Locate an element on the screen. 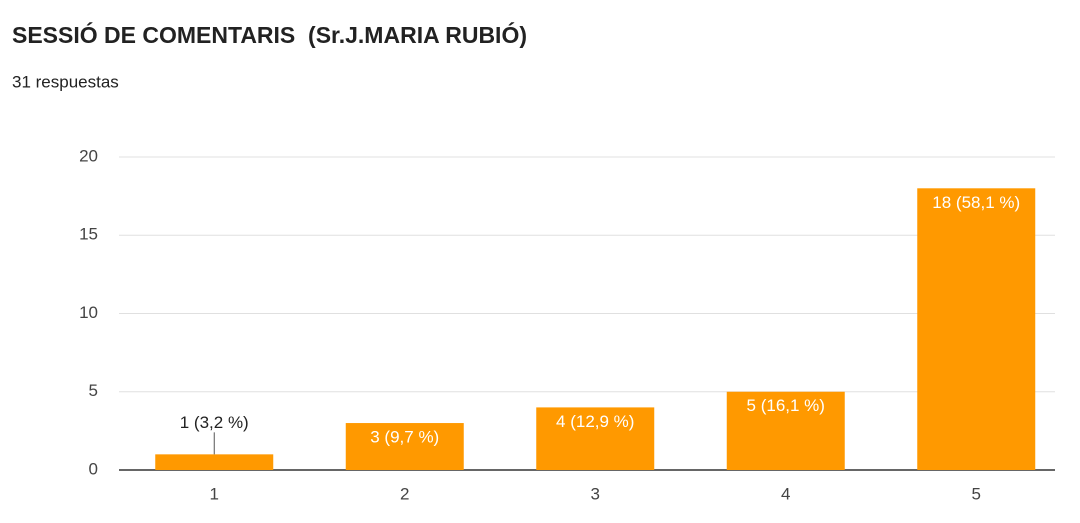 This screenshot has width=1080, height=523. y-tick-label: 20 is located at coordinates (88, 155).